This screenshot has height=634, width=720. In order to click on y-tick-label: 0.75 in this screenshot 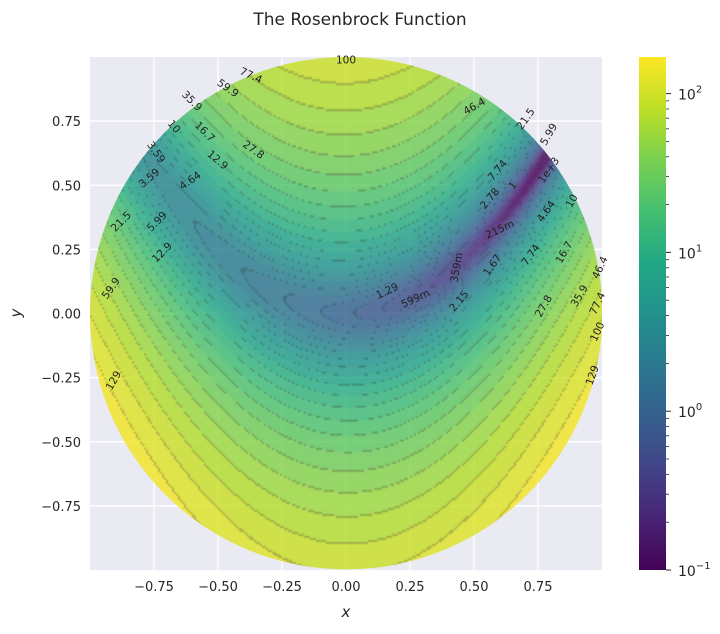, I will do `click(66, 122)`.